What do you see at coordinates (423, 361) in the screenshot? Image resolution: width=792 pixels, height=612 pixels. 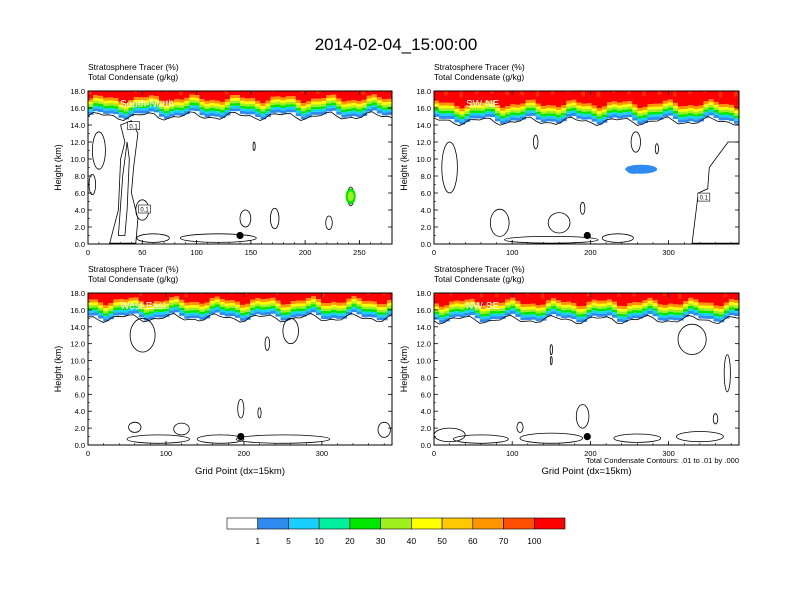 I see `y-tick-label: 10.0` at bounding box center [423, 361].